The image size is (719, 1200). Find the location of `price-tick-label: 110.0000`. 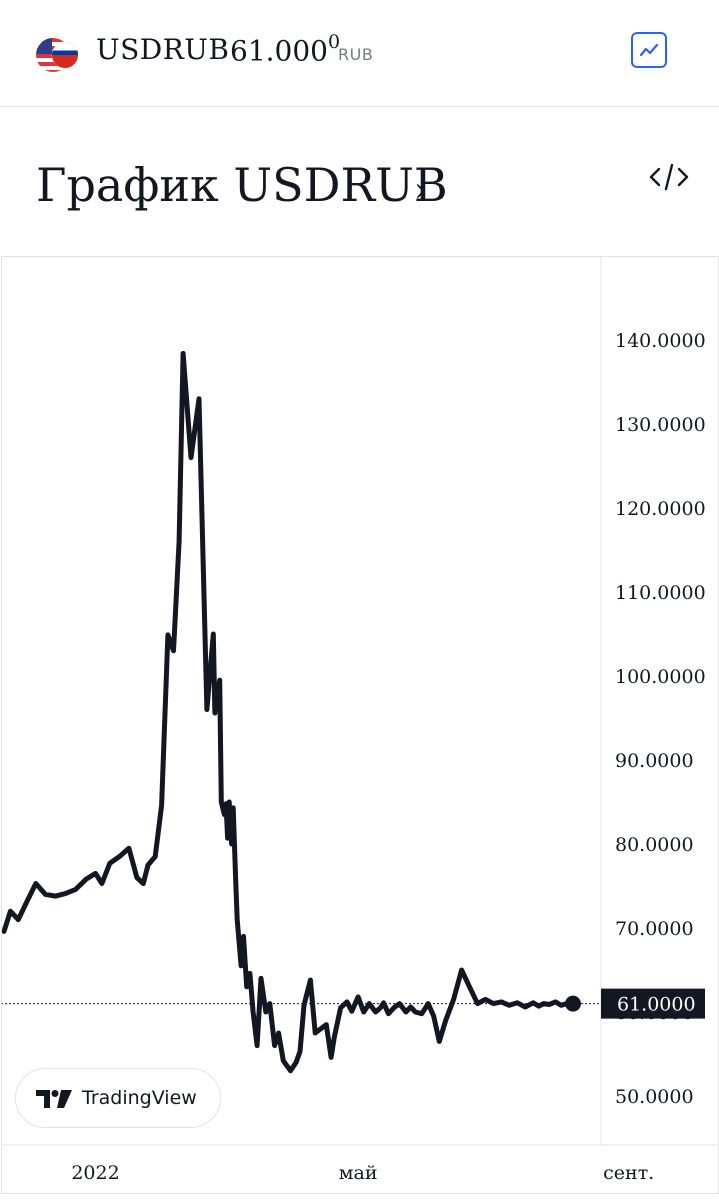

price-tick-label: 110.0000 is located at coordinates (660, 593).